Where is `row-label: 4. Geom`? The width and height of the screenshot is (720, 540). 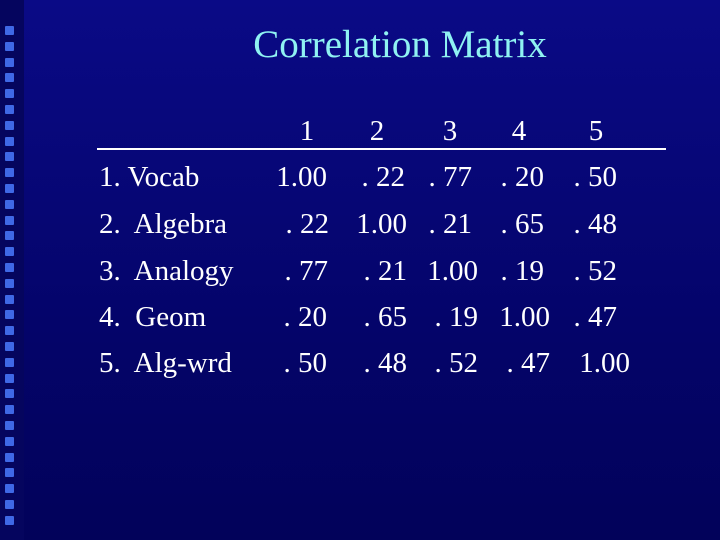 row-label: 4. Geom is located at coordinates (153, 317).